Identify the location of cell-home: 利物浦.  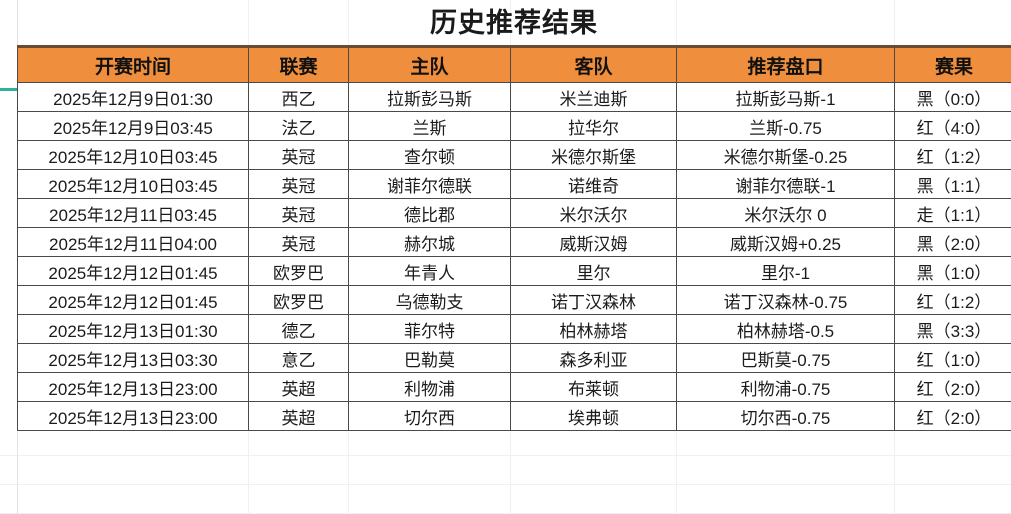
(429, 387).